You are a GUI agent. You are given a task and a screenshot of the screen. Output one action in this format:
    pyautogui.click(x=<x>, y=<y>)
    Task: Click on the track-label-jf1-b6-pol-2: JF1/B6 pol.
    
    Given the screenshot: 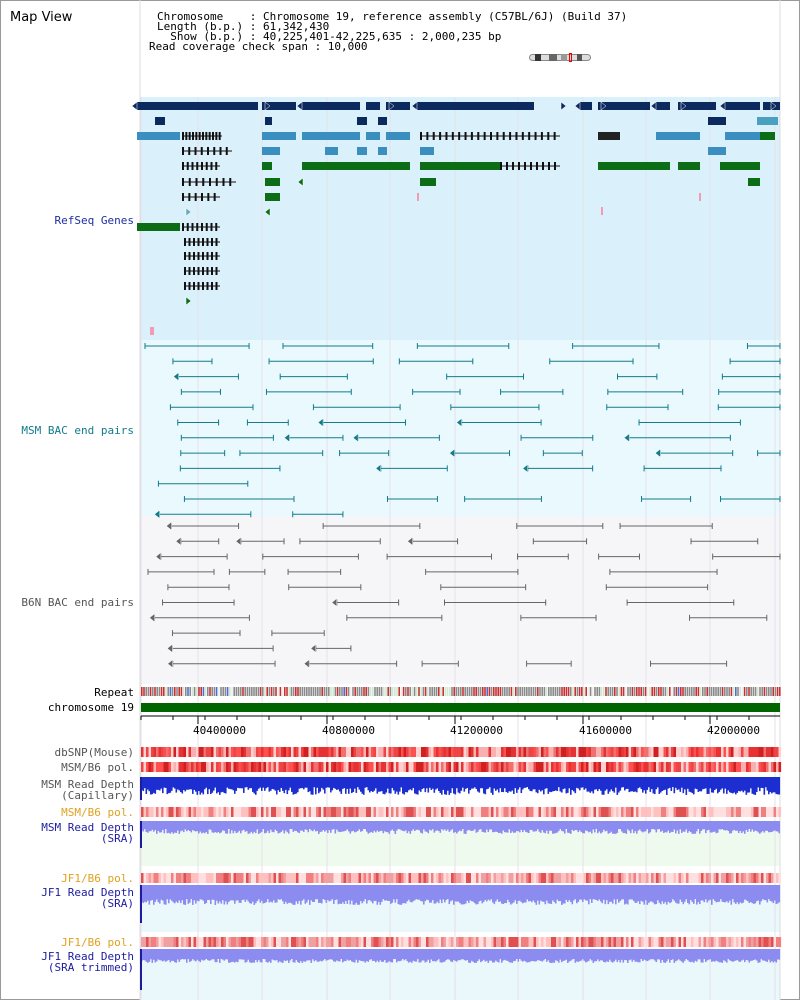 What is the action you would take?
    pyautogui.click(x=97, y=942)
    